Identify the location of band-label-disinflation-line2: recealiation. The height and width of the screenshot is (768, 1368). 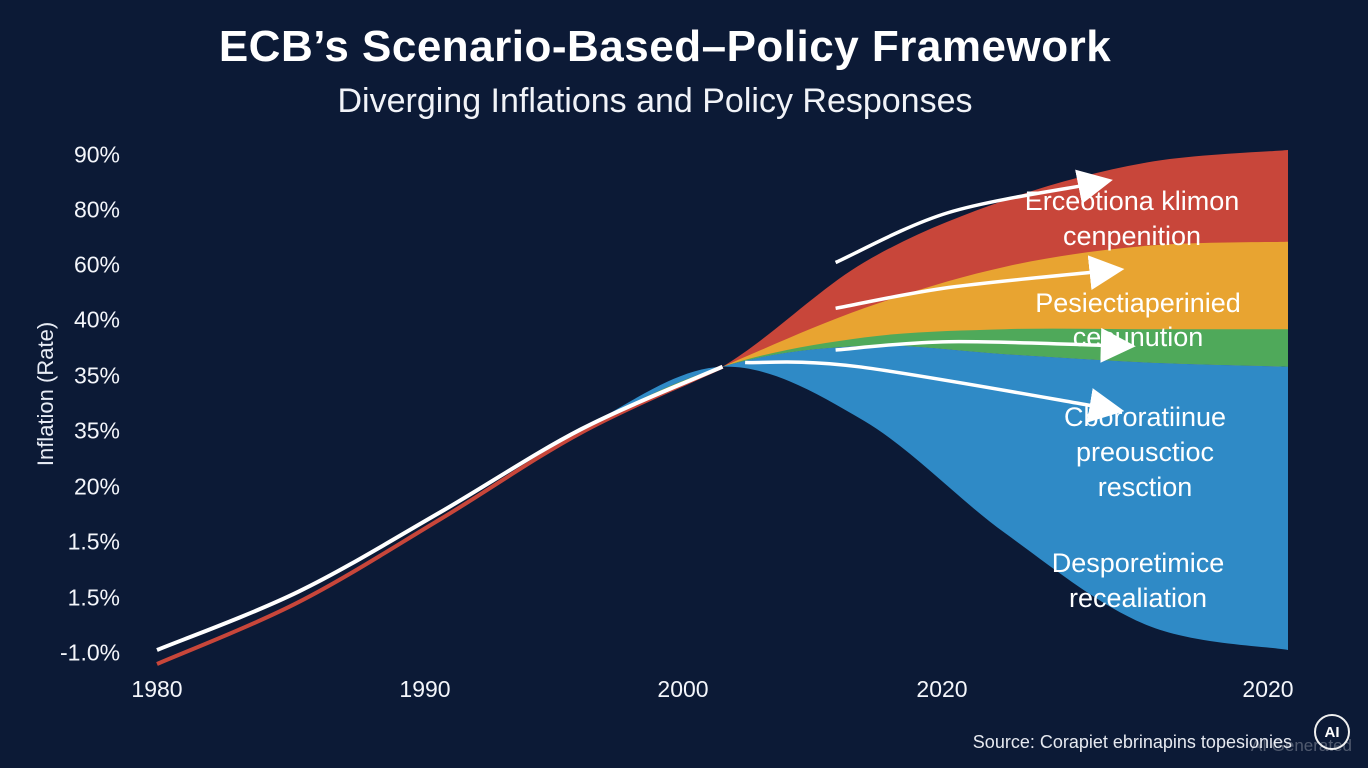
(1138, 598).